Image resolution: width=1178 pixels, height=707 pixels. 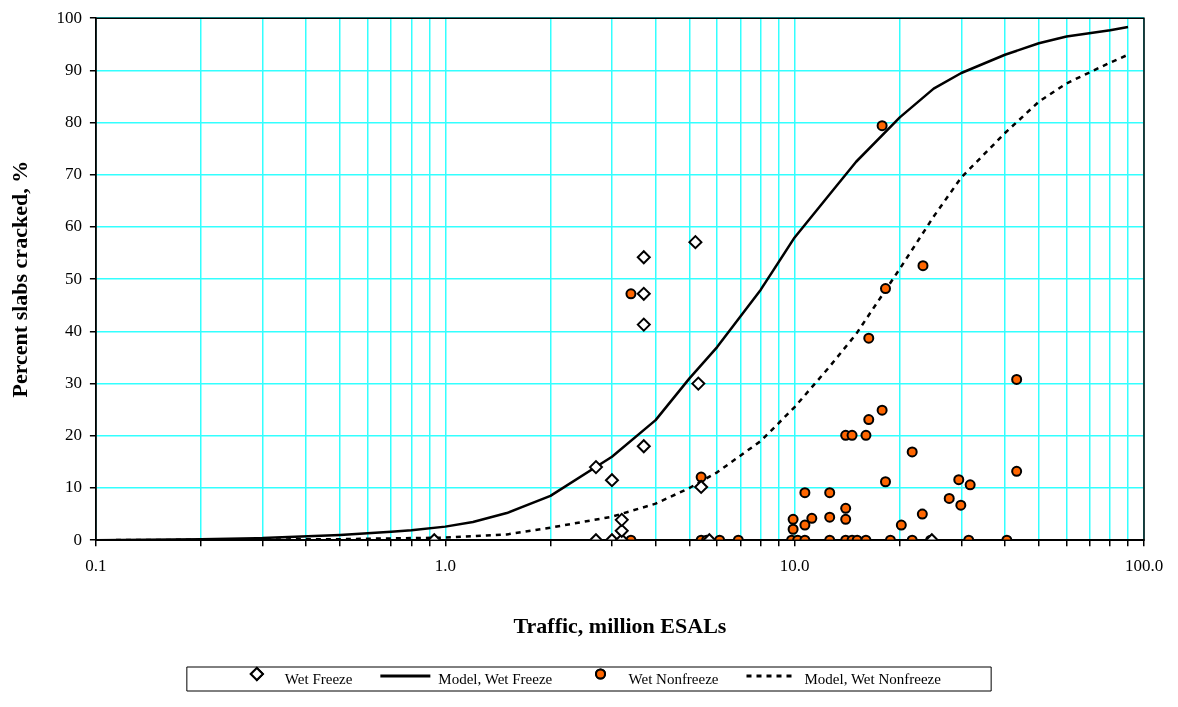 I want to click on legend-label: Wet Nonfreeze, so click(x=673, y=678).